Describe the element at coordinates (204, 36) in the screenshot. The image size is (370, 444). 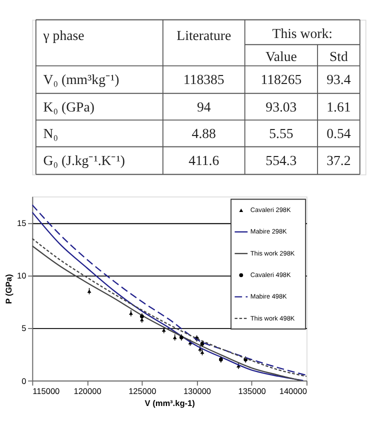
I see `text: Literature` at that location.